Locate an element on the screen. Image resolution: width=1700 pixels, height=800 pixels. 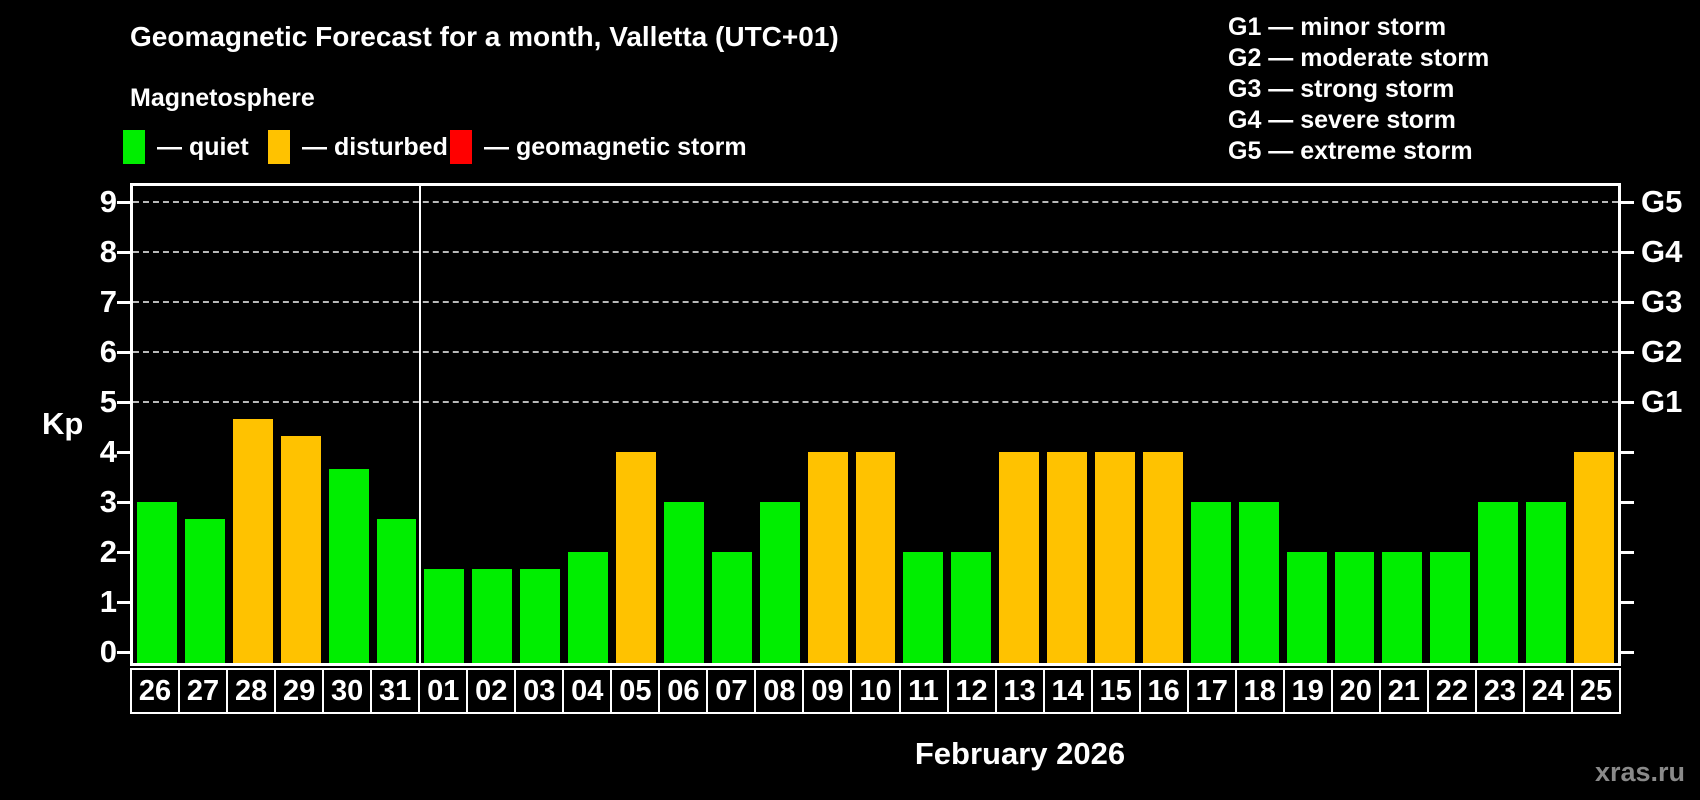
day-label-30: 30 is located at coordinates (347, 691).